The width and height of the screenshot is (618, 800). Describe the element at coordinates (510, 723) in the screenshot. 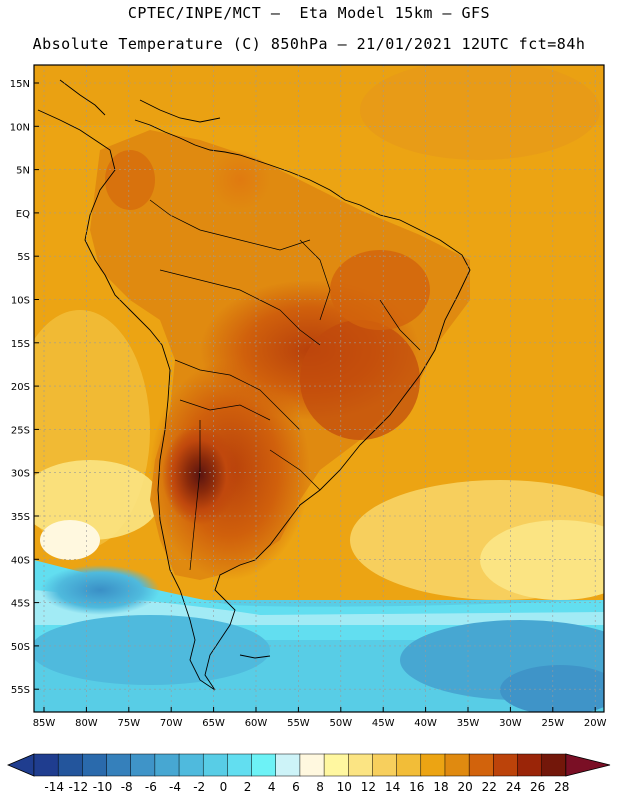

I see `lon-tick-label: 30W` at that location.